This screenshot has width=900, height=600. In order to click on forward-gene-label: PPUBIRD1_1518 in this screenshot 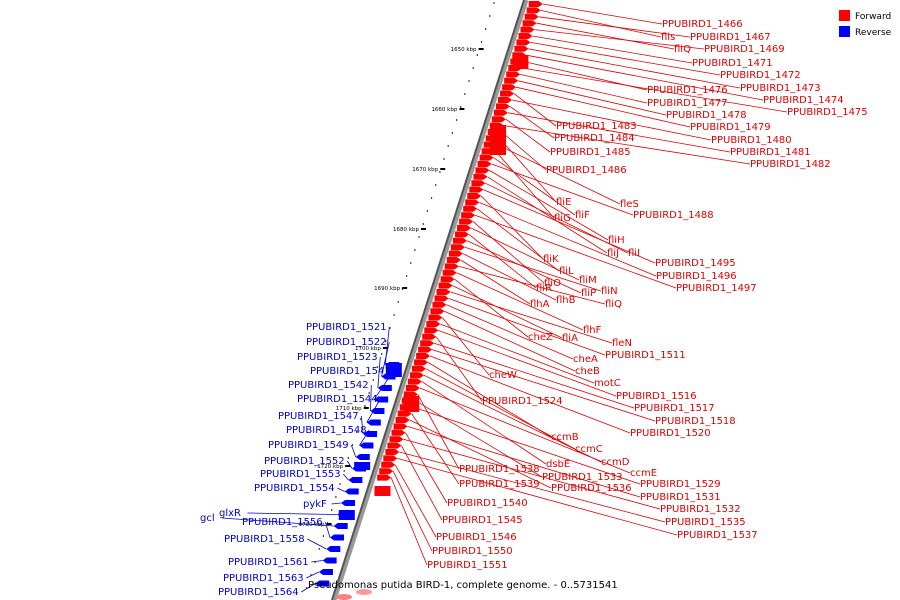, I will do `click(695, 421)`.